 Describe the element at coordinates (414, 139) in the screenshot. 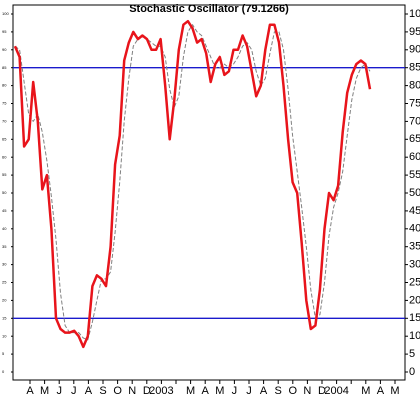

I see `y-tick-label: 65` at that location.